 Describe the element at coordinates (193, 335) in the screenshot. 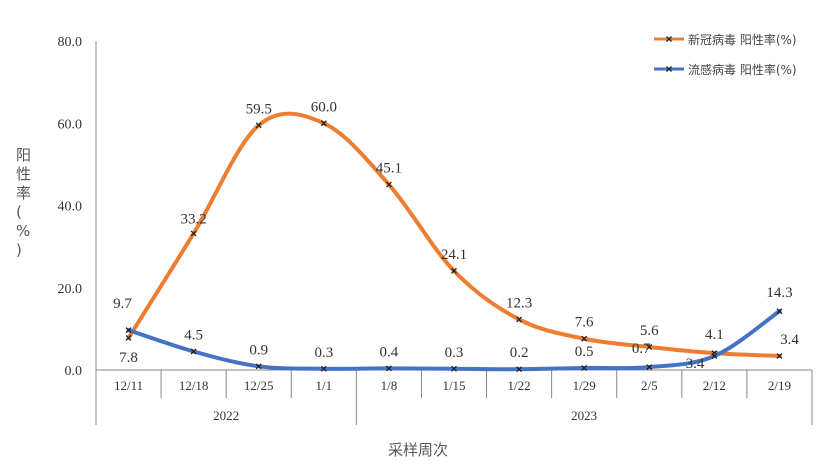

I see `data-label: 4.5` at that location.